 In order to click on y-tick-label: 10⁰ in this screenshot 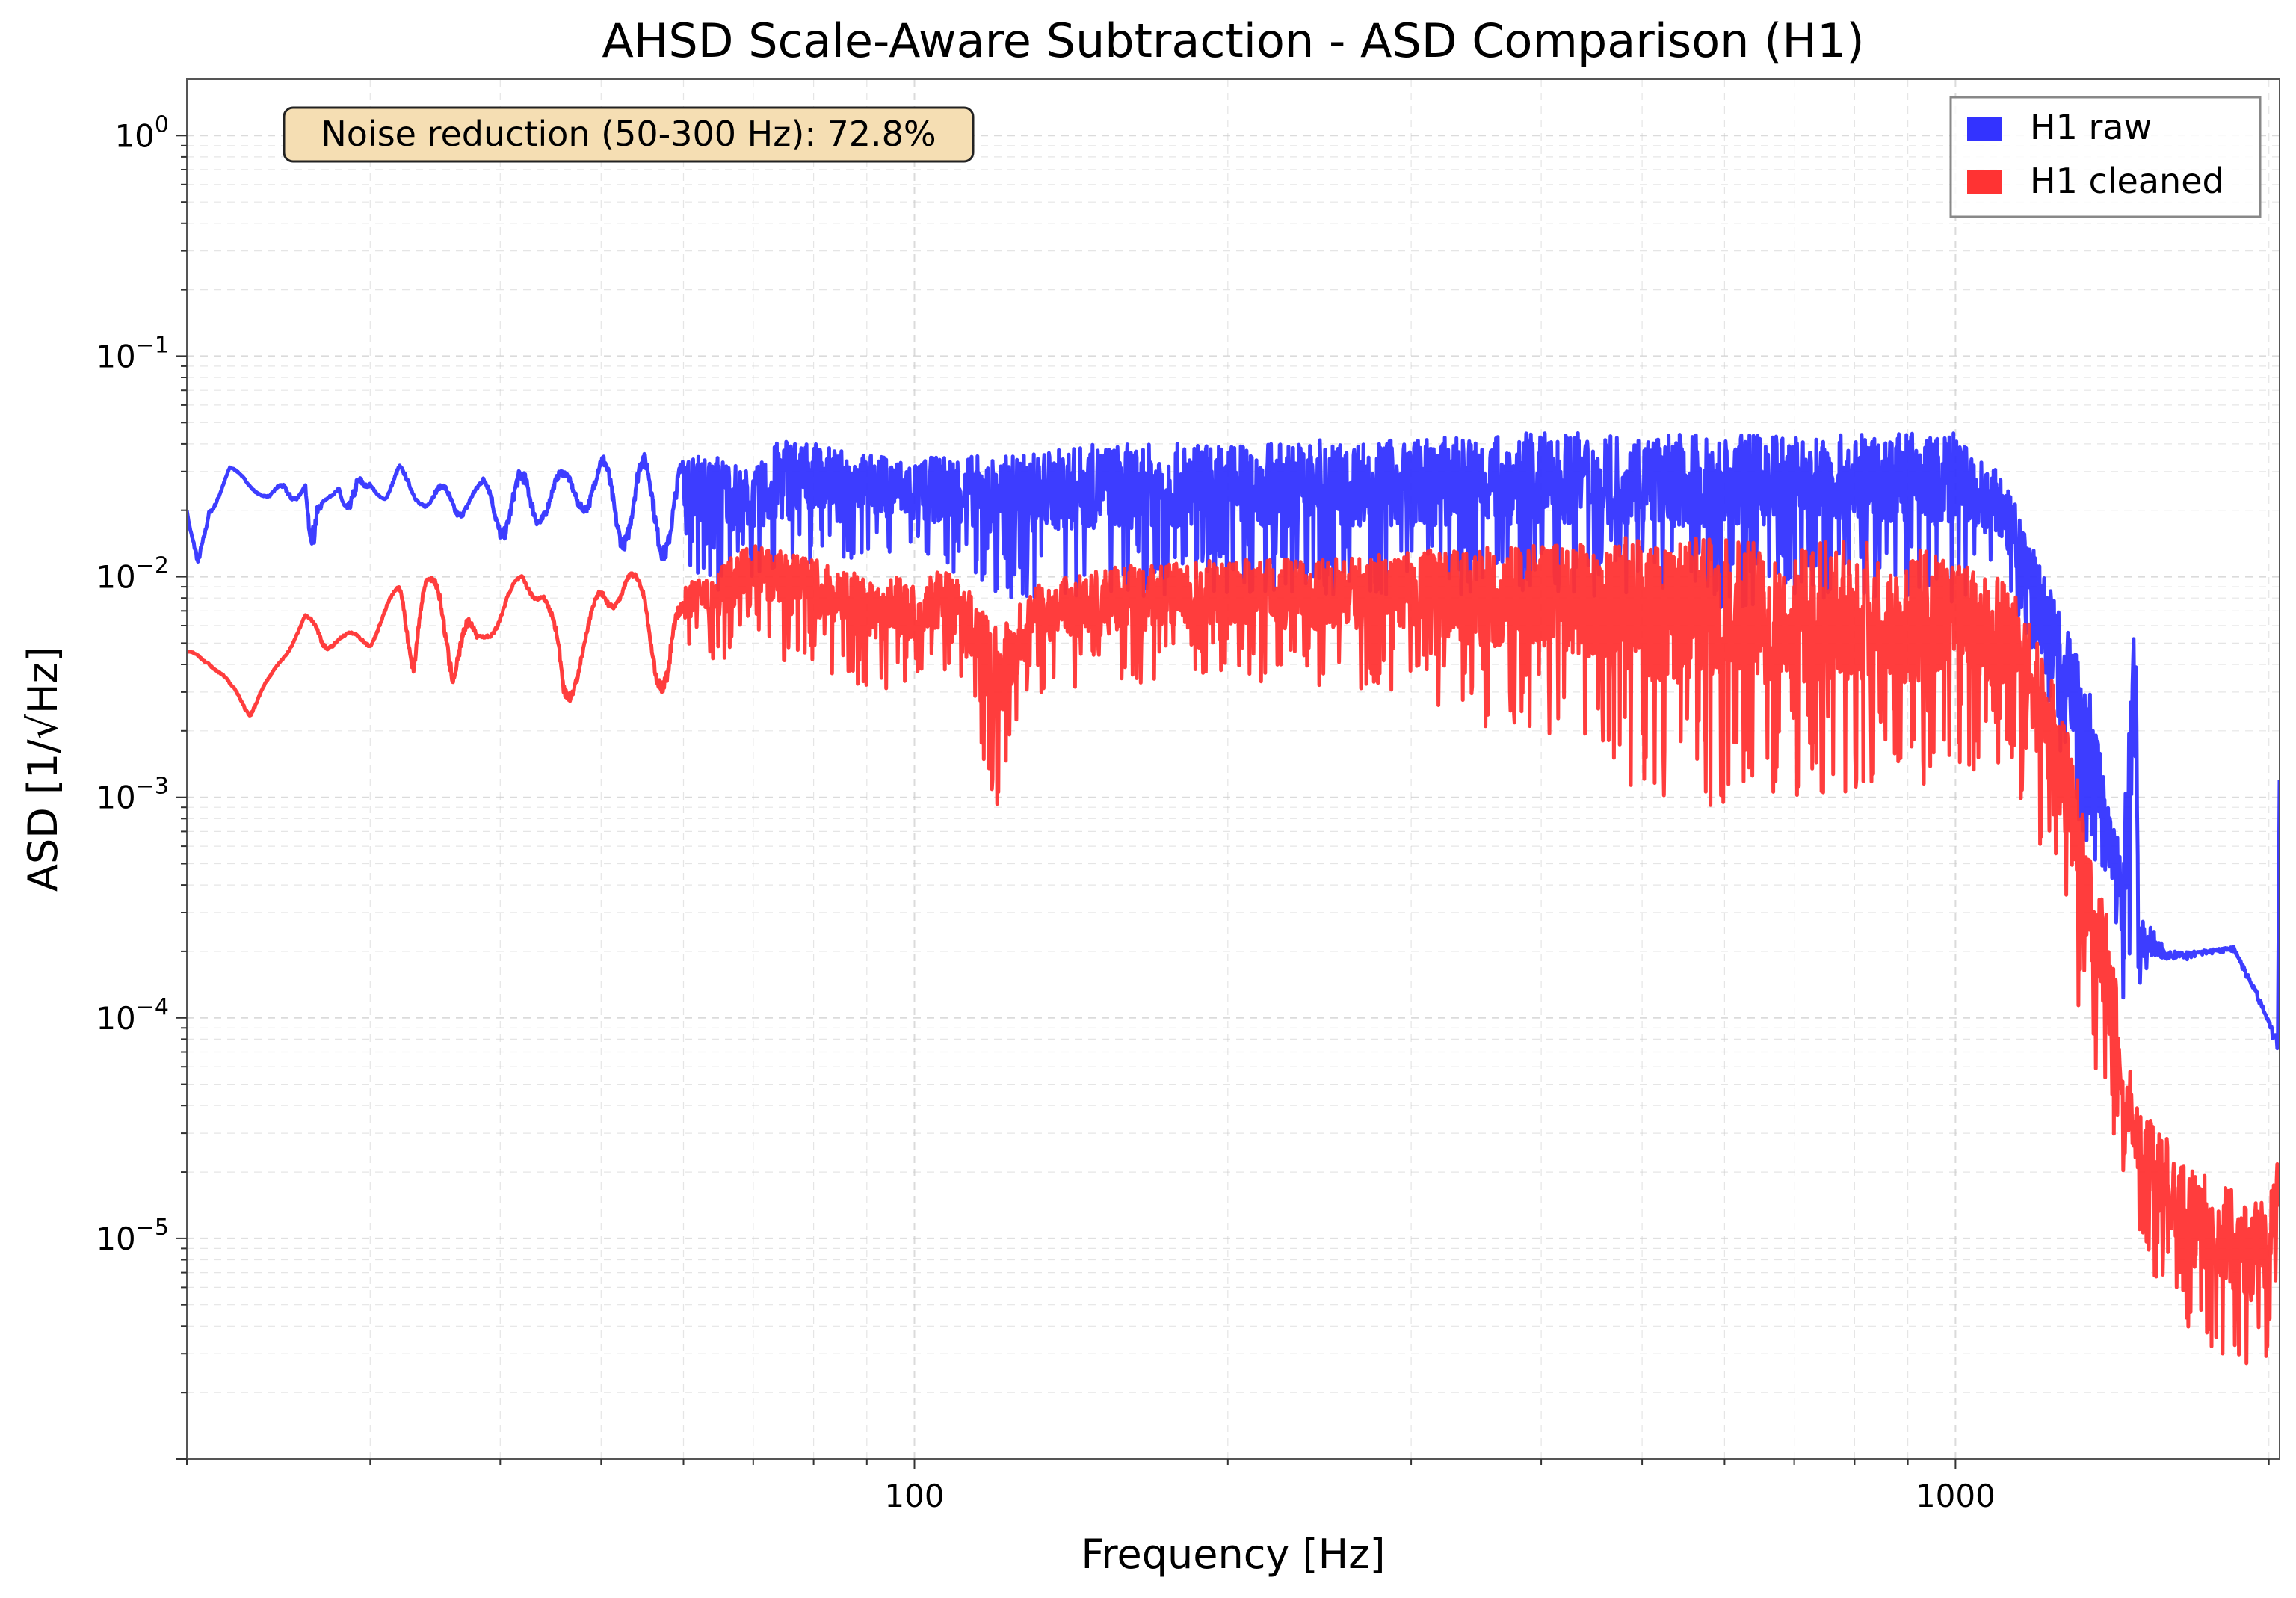, I will do `click(142, 132)`.